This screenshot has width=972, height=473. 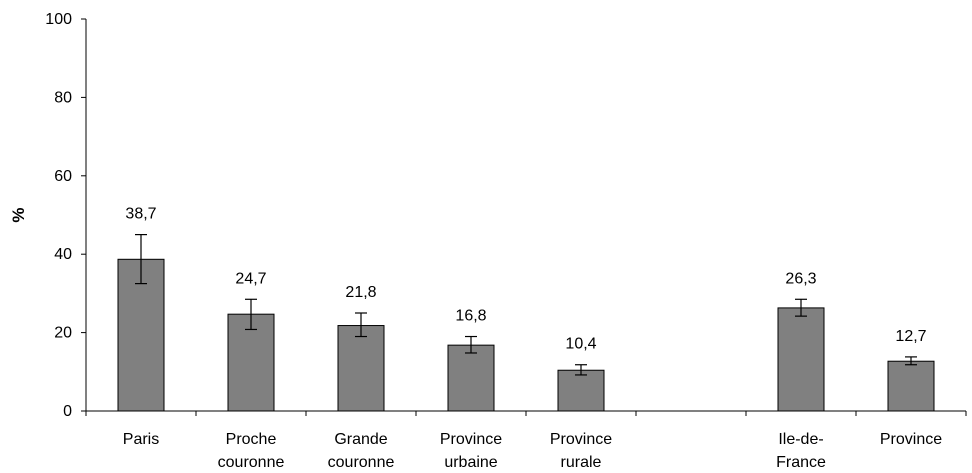 I want to click on data-label: 10,4, so click(x=580, y=344).